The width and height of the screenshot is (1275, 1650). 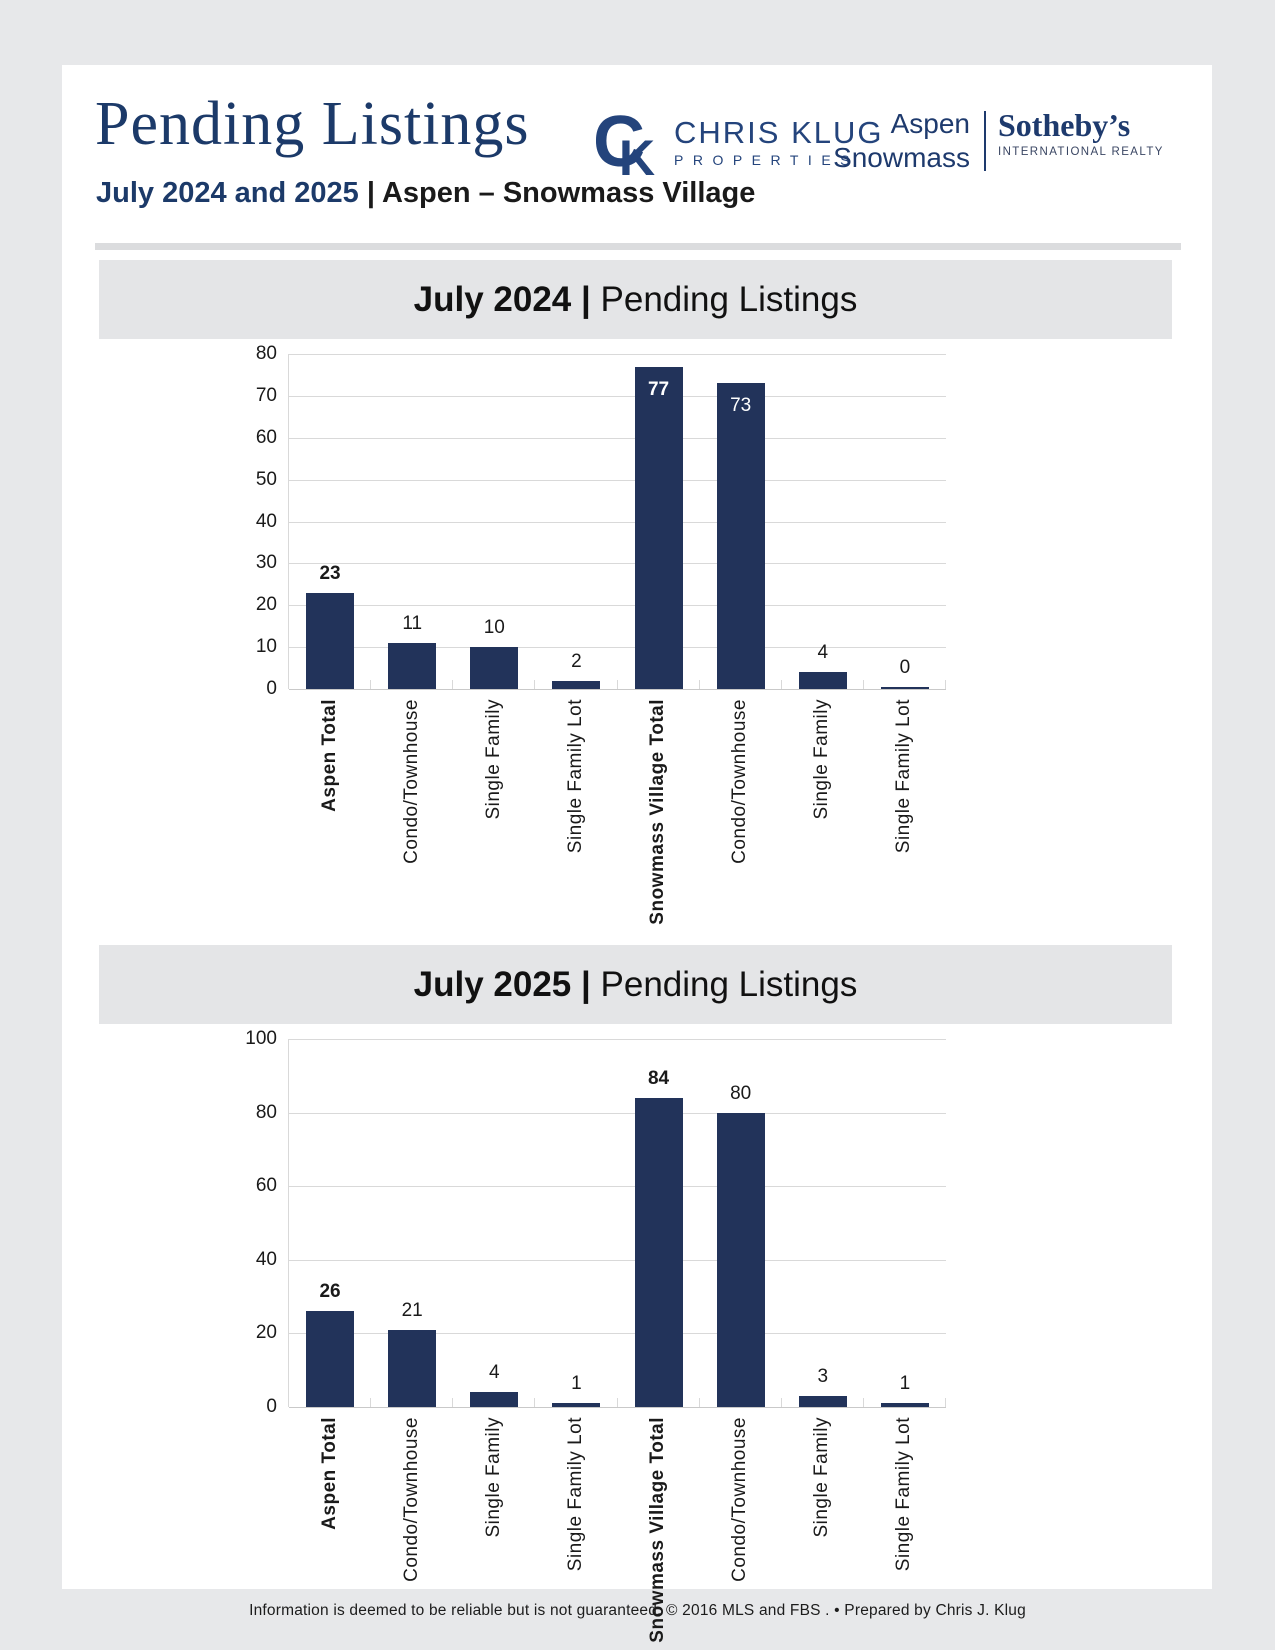 What do you see at coordinates (638, 246) in the screenshot?
I see `header-divider` at bounding box center [638, 246].